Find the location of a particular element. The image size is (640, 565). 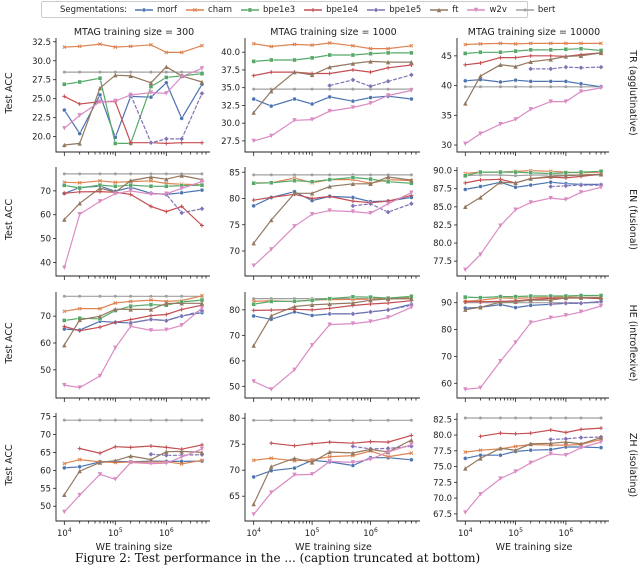

column-title: MTAG training size = 300 is located at coordinates (134, 32).